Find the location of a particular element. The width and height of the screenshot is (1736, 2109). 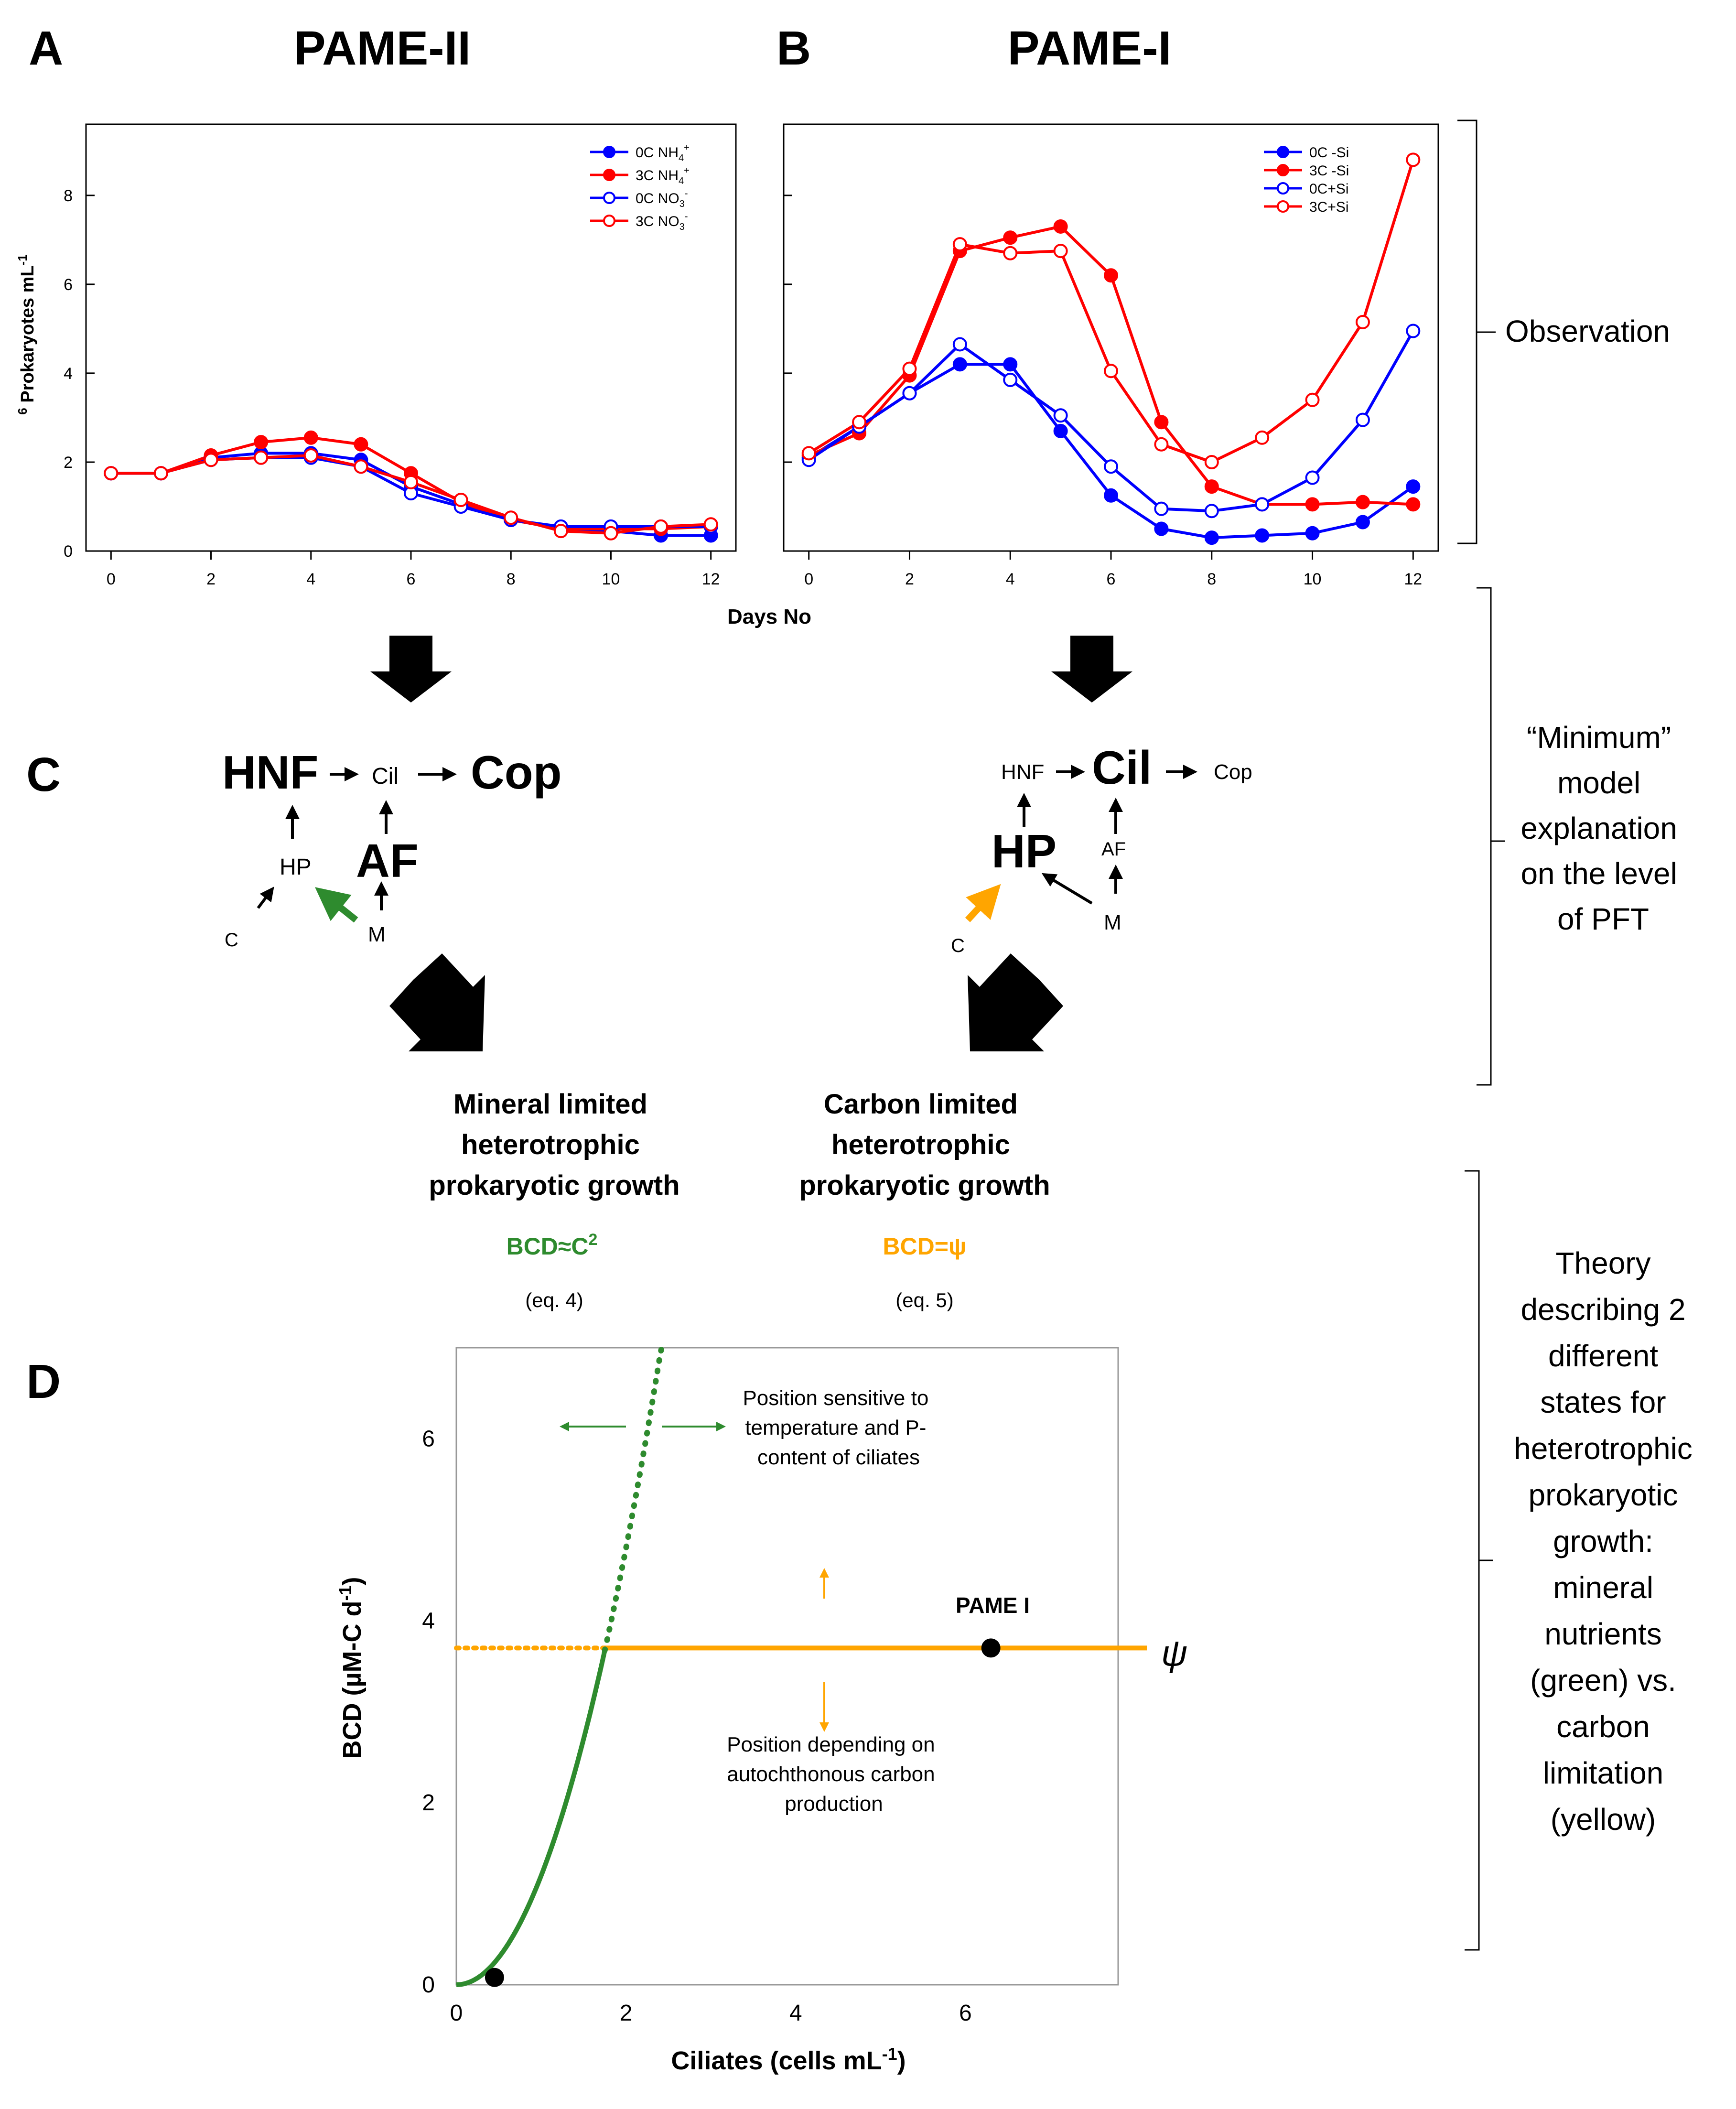

chart-a-y-tick-label: 6 is located at coordinates (68, 285).